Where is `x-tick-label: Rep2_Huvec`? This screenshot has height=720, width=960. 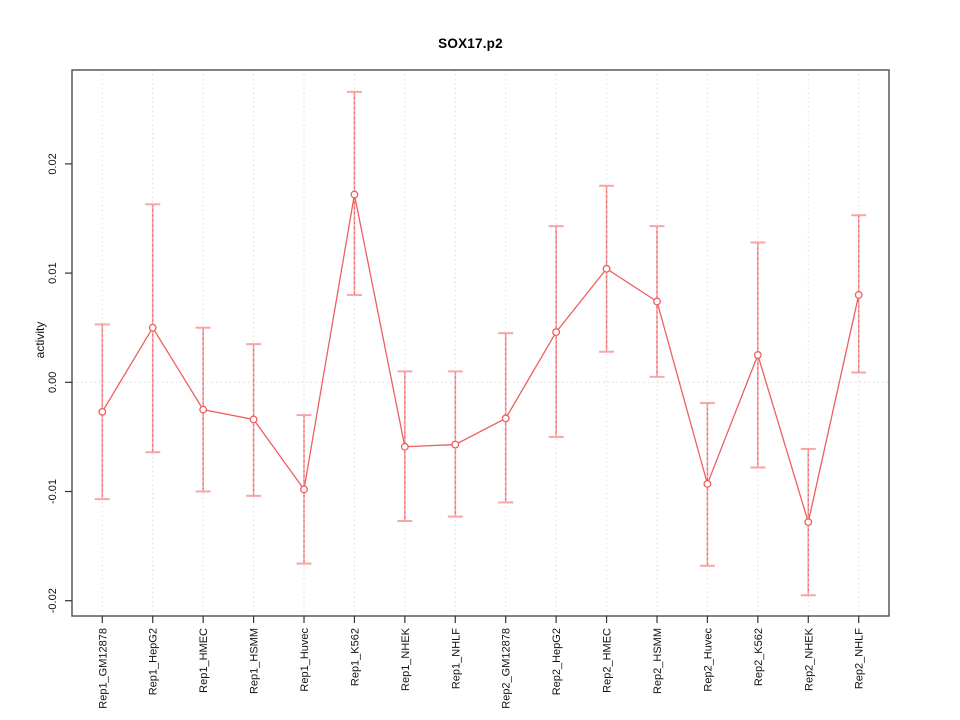 x-tick-label: Rep2_Huvec is located at coordinates (708, 660).